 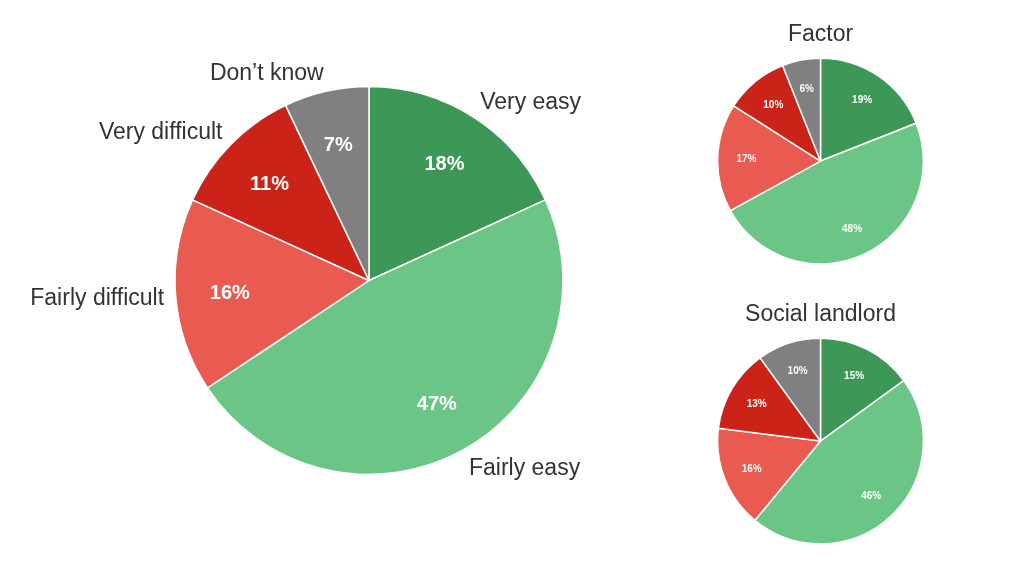 I want to click on data-label: 47%, so click(x=437, y=402).